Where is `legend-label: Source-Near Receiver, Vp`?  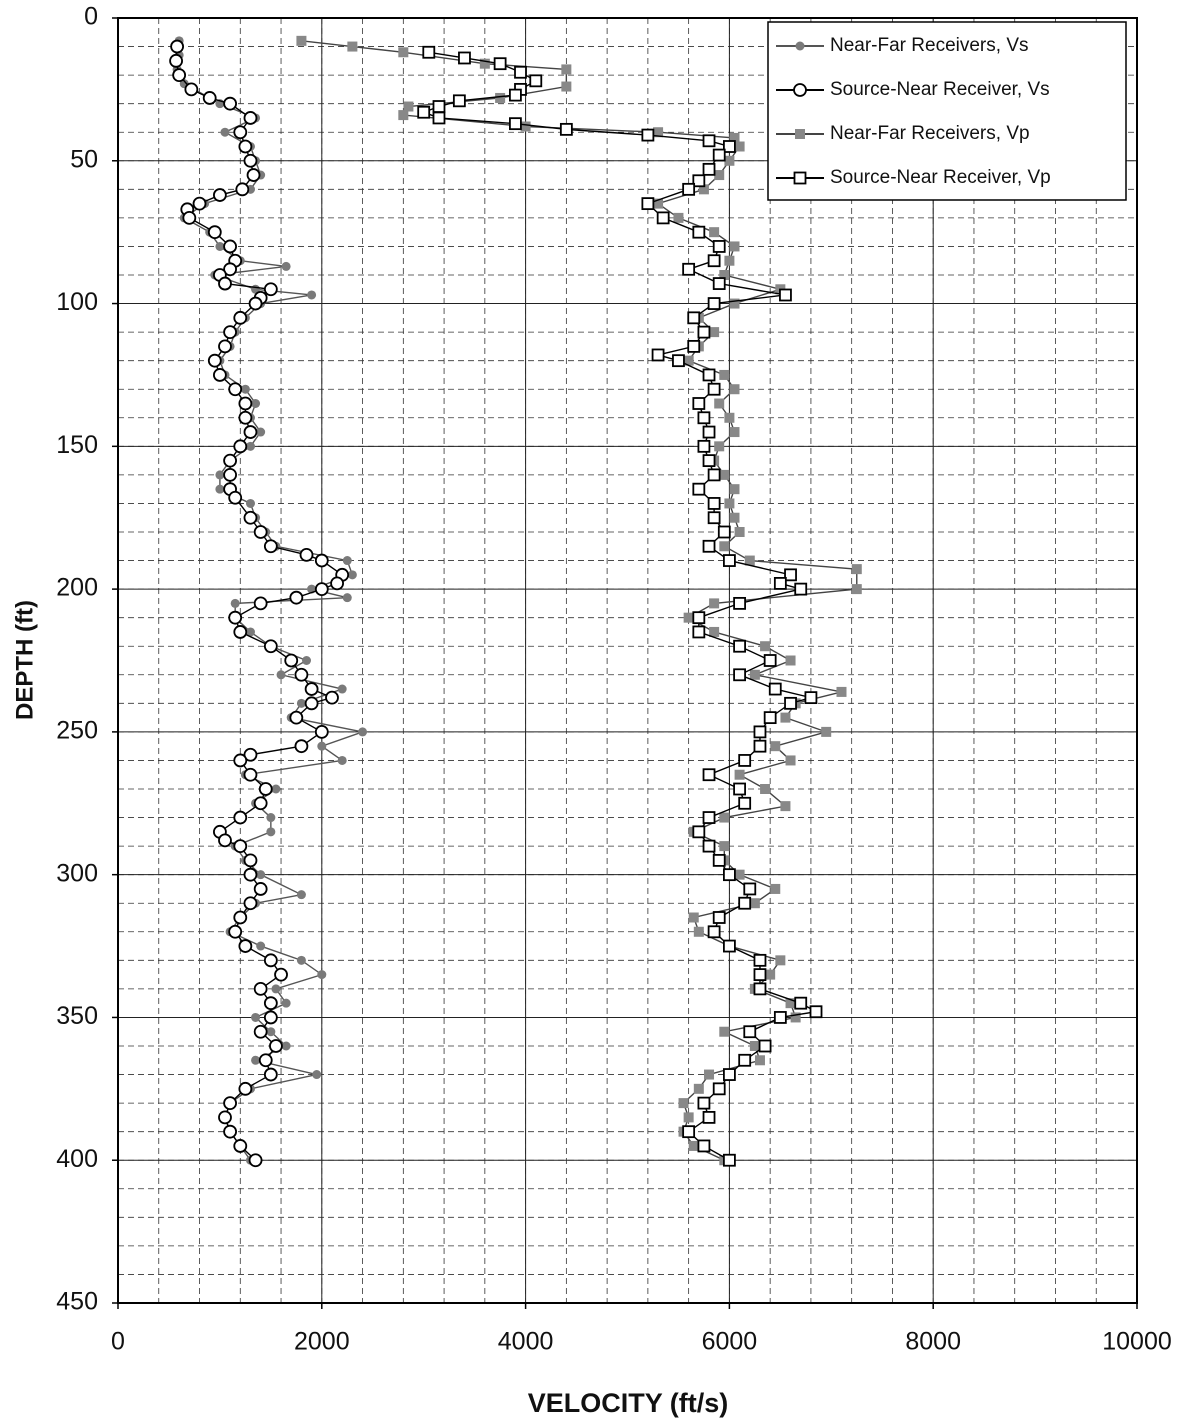
legend-label: Source-Near Receiver, Vp is located at coordinates (940, 177).